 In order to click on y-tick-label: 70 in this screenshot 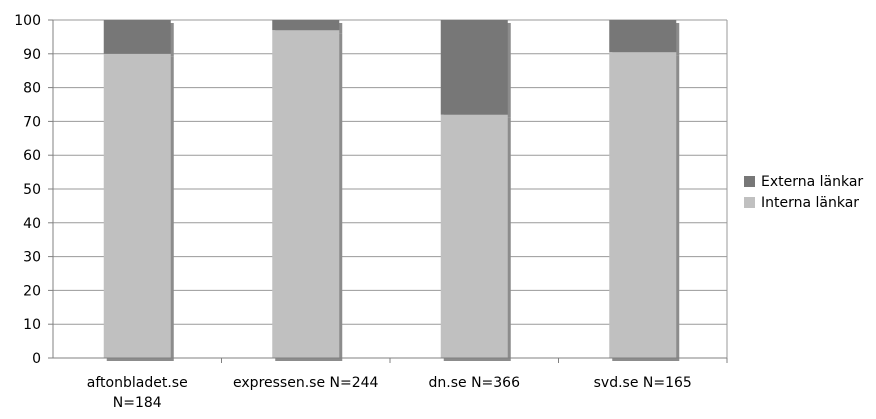, I will do `click(32, 122)`.